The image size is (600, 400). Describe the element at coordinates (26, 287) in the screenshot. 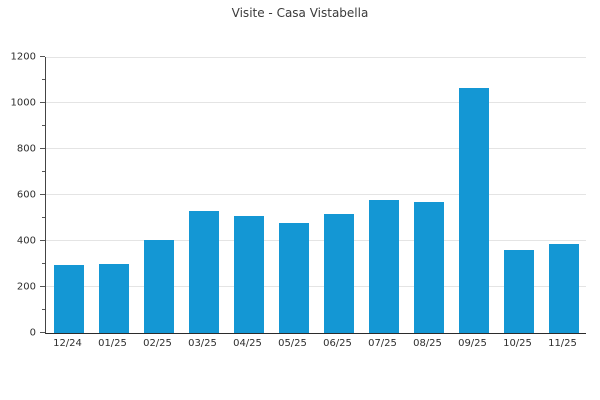

I see `y-tick-label-200: 200` at that location.